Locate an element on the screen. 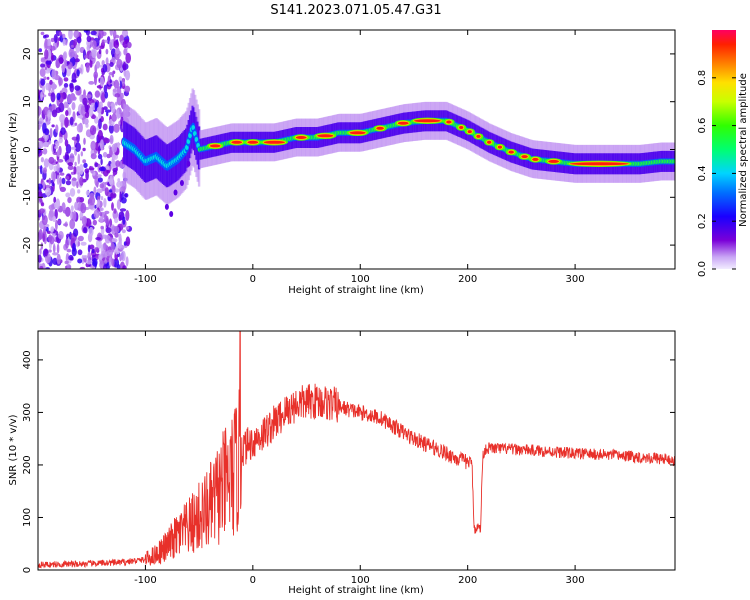  colorbar-tick-label: 0.4 is located at coordinates (702, 173).